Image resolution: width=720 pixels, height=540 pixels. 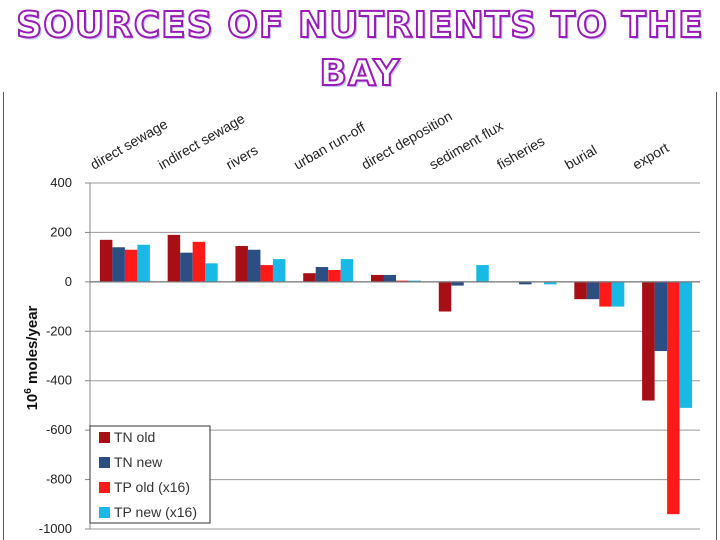 I want to click on legend-swatch-tp-new, so click(x=104, y=512).